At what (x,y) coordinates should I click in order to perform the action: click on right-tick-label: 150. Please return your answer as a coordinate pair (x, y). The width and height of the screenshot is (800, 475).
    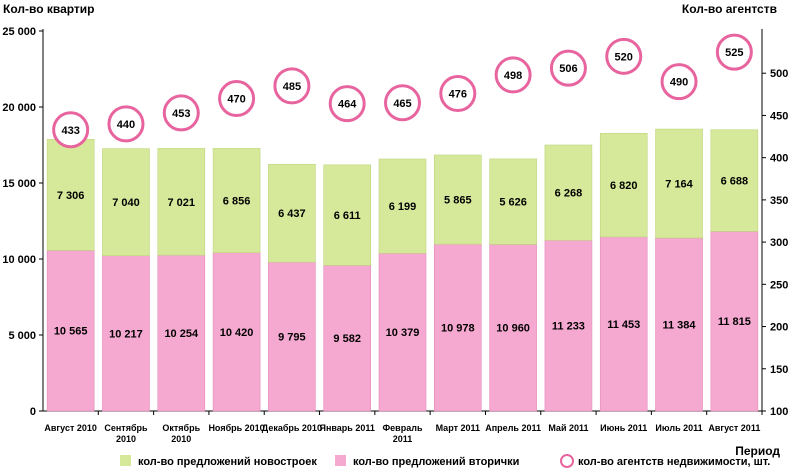
    Looking at the image, I should click on (779, 370).